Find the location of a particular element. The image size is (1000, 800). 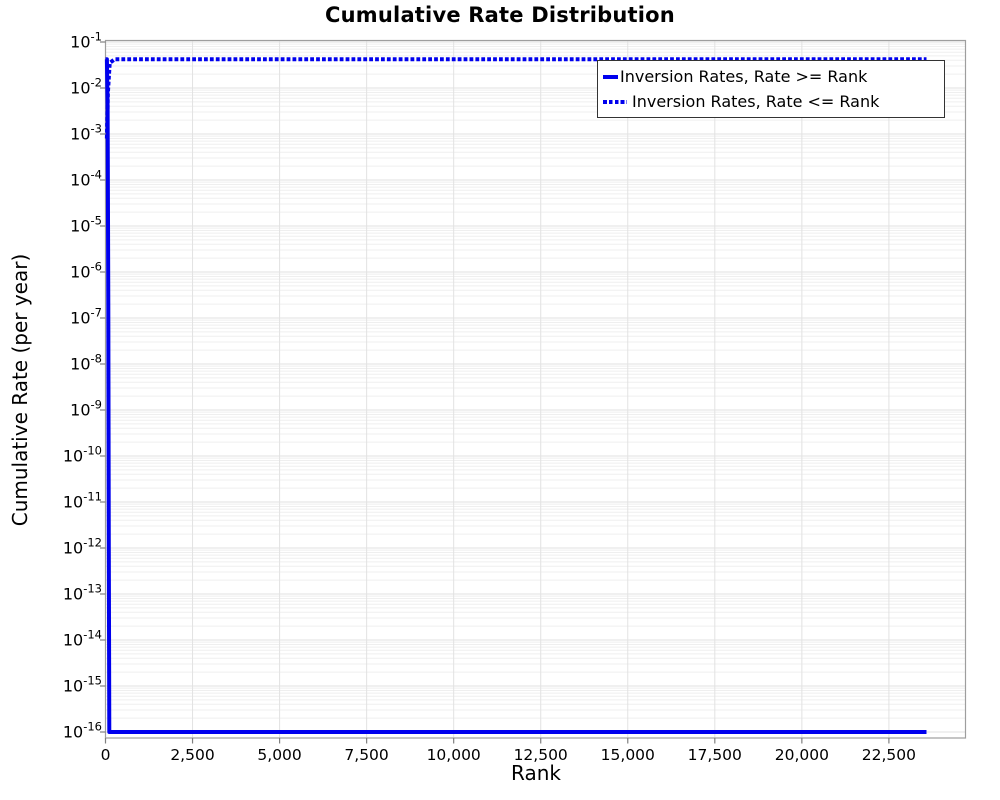

y-tick-label: 10⁻¹ is located at coordinates (86, 41).